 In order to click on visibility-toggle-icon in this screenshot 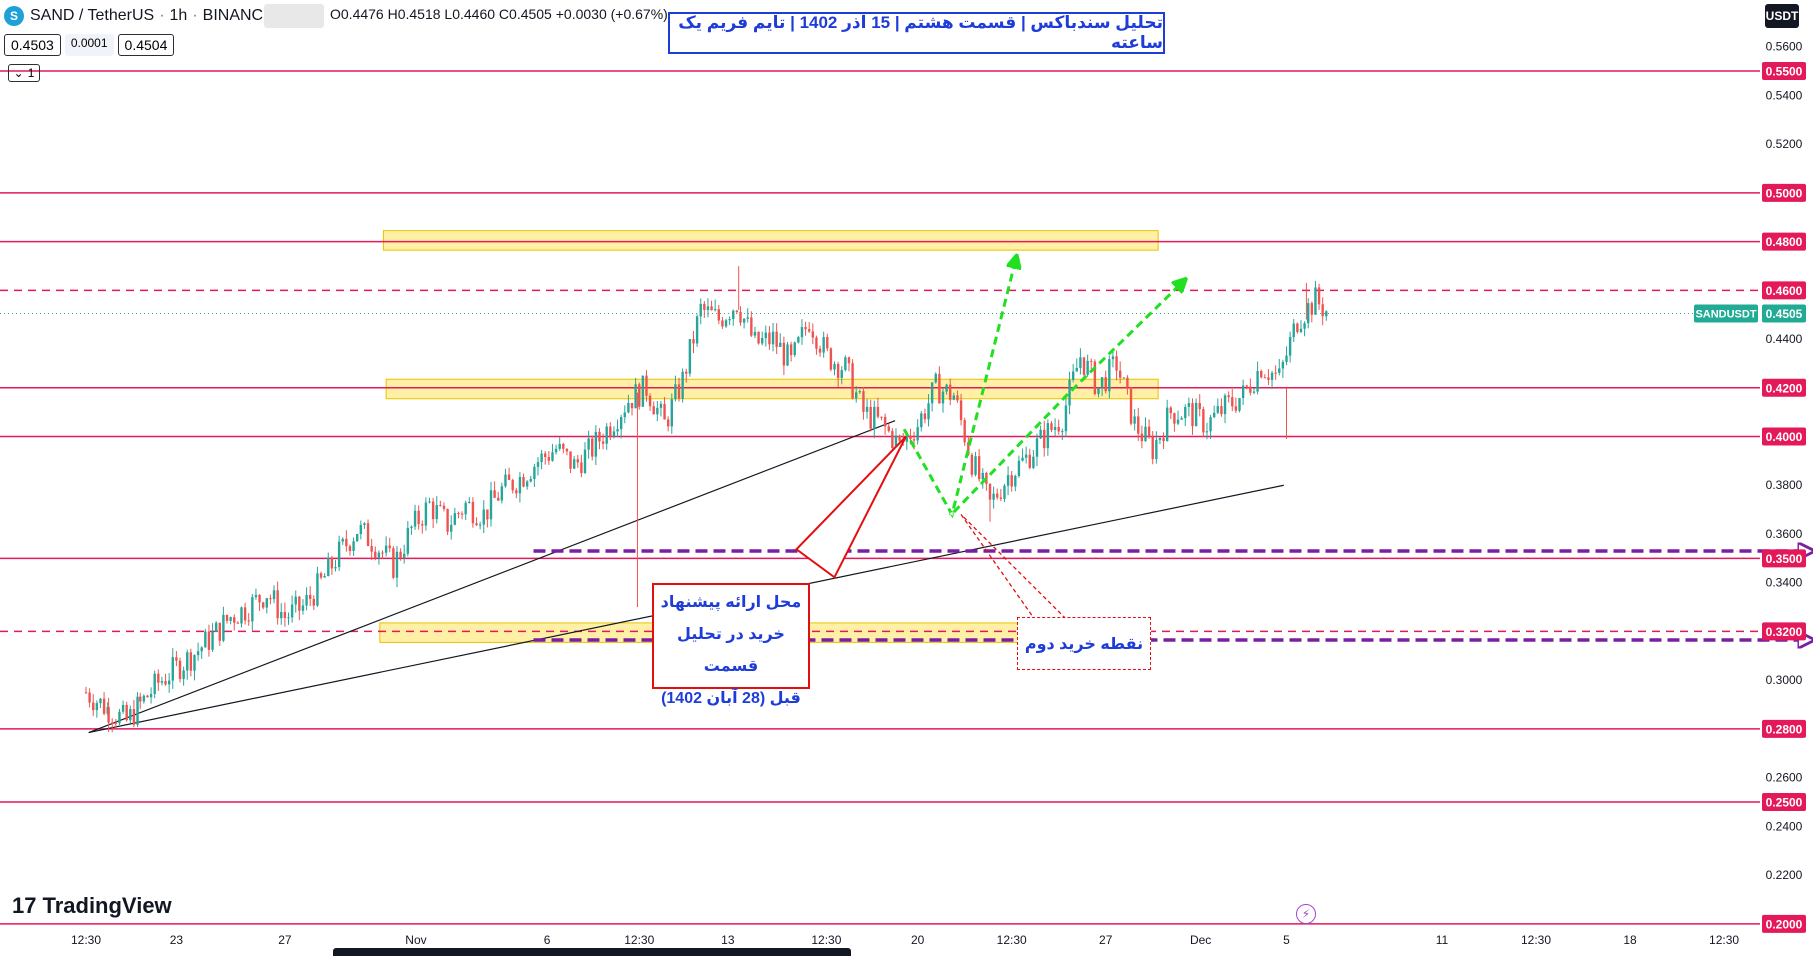, I will do `click(294, 16)`.